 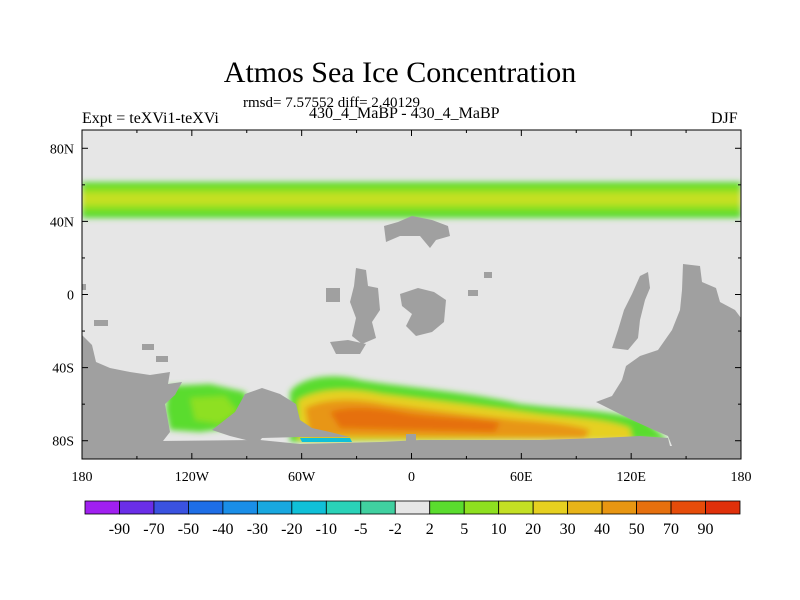 I want to click on colorbar-label-16: 70, so click(x=671, y=529).